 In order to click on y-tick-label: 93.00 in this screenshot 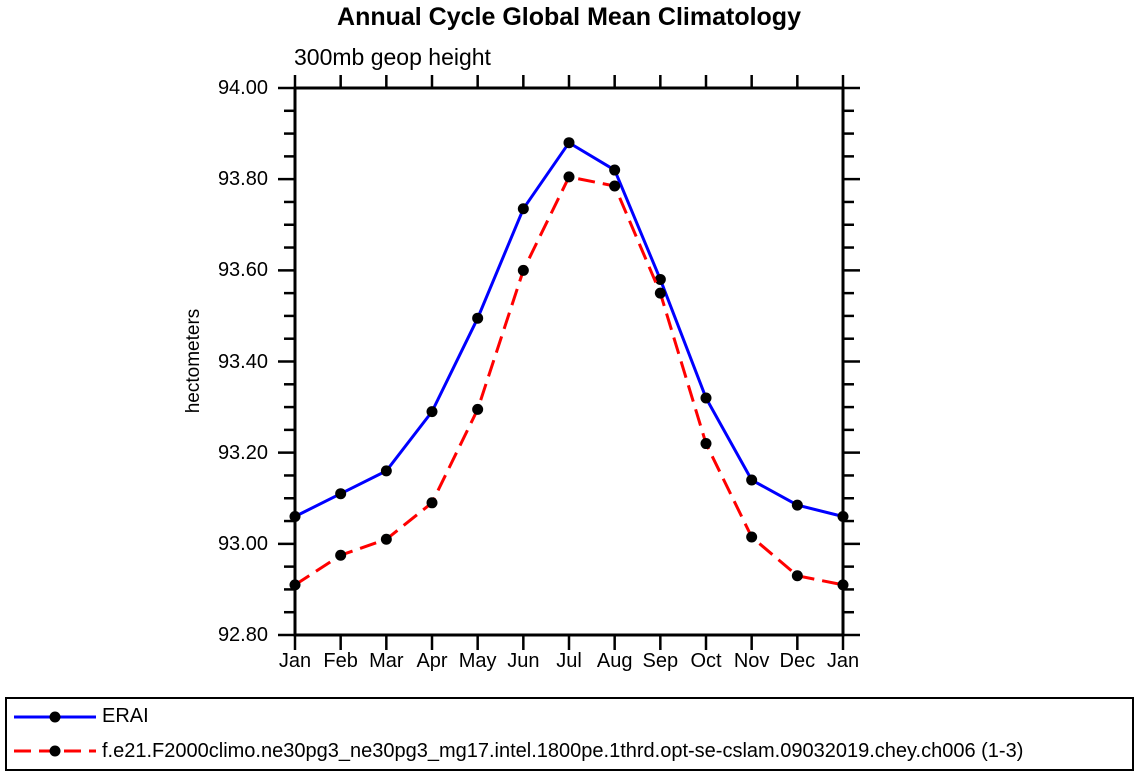, I will do `click(242, 543)`.